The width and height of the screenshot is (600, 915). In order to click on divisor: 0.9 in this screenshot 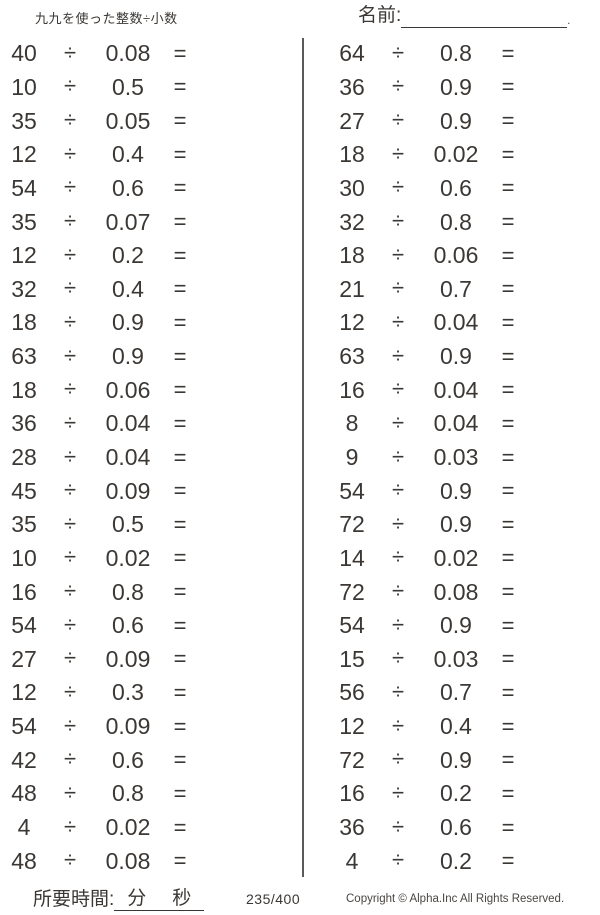, I will do `click(456, 524)`.